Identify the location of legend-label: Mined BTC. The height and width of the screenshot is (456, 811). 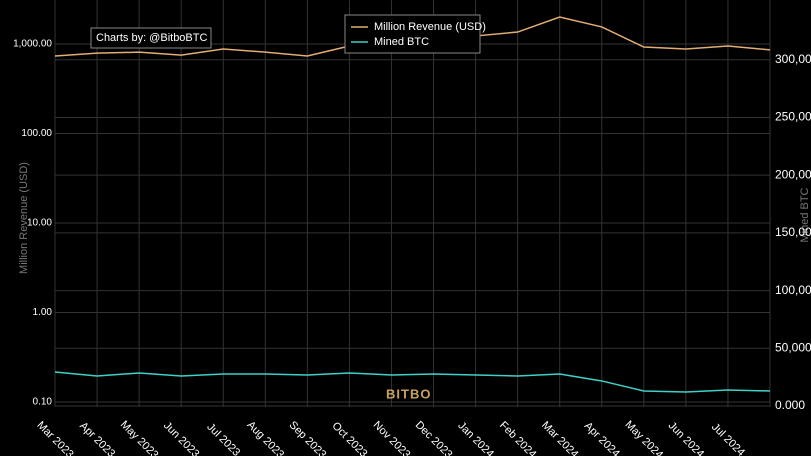
(401, 42).